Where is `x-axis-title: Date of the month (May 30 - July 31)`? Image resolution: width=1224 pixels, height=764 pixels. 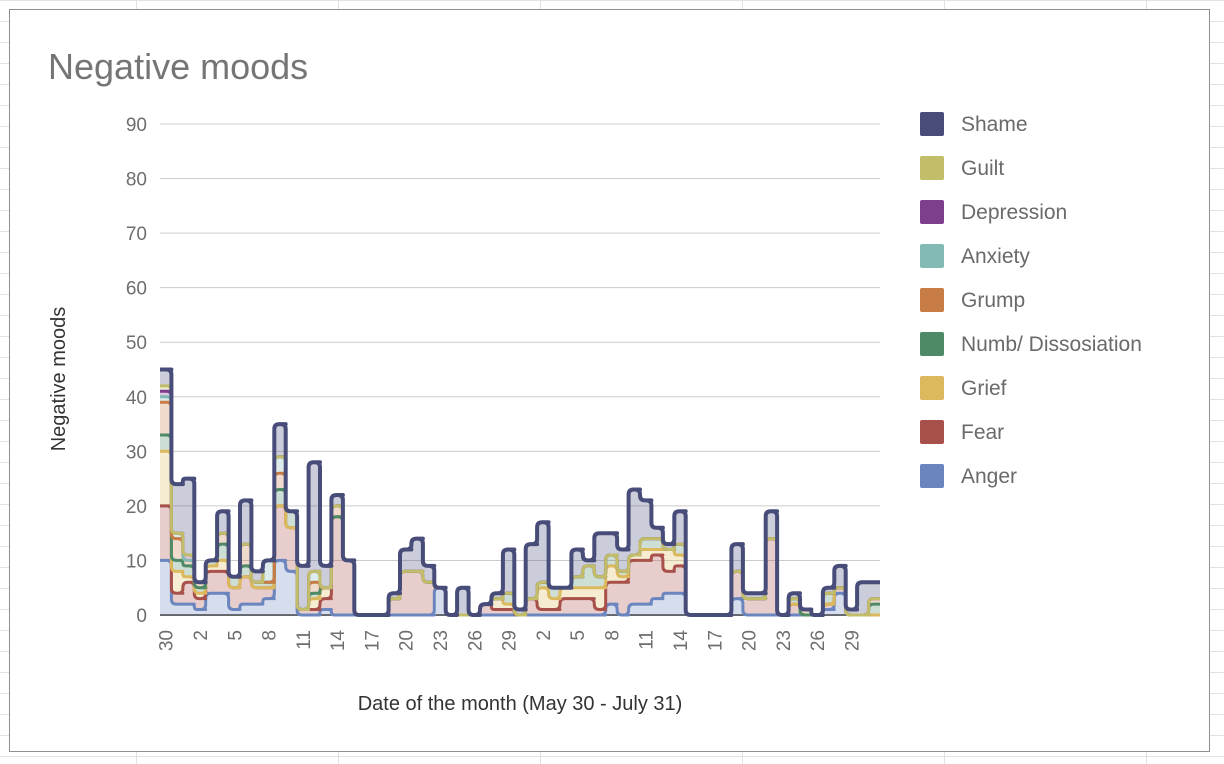
x-axis-title: Date of the month (May 30 - July 31) is located at coordinates (520, 704).